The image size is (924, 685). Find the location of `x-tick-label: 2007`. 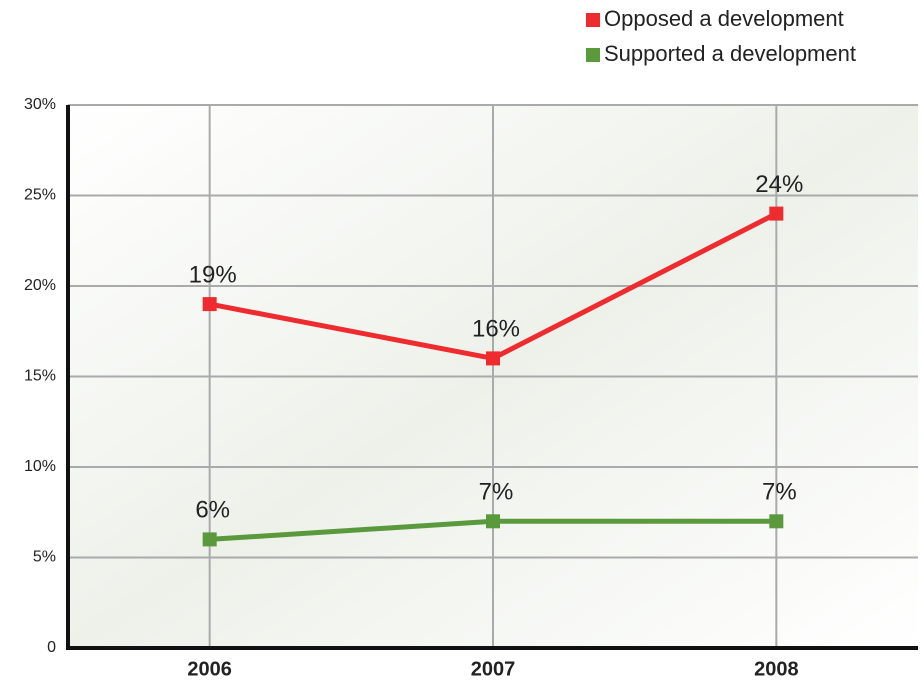

x-tick-label: 2007 is located at coordinates (493, 669).